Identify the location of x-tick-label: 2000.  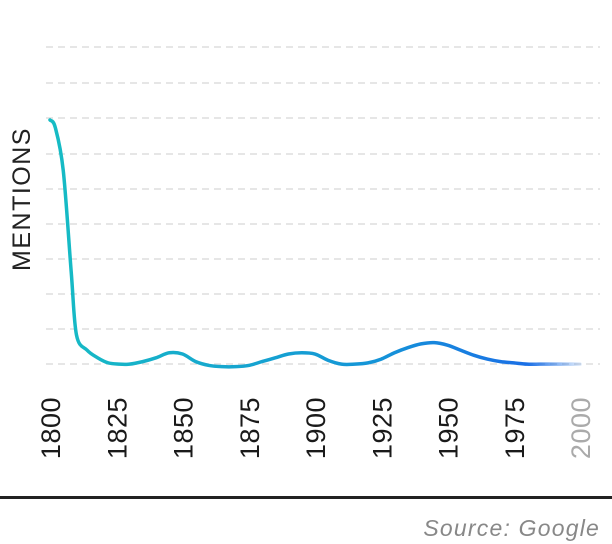
(581, 428).